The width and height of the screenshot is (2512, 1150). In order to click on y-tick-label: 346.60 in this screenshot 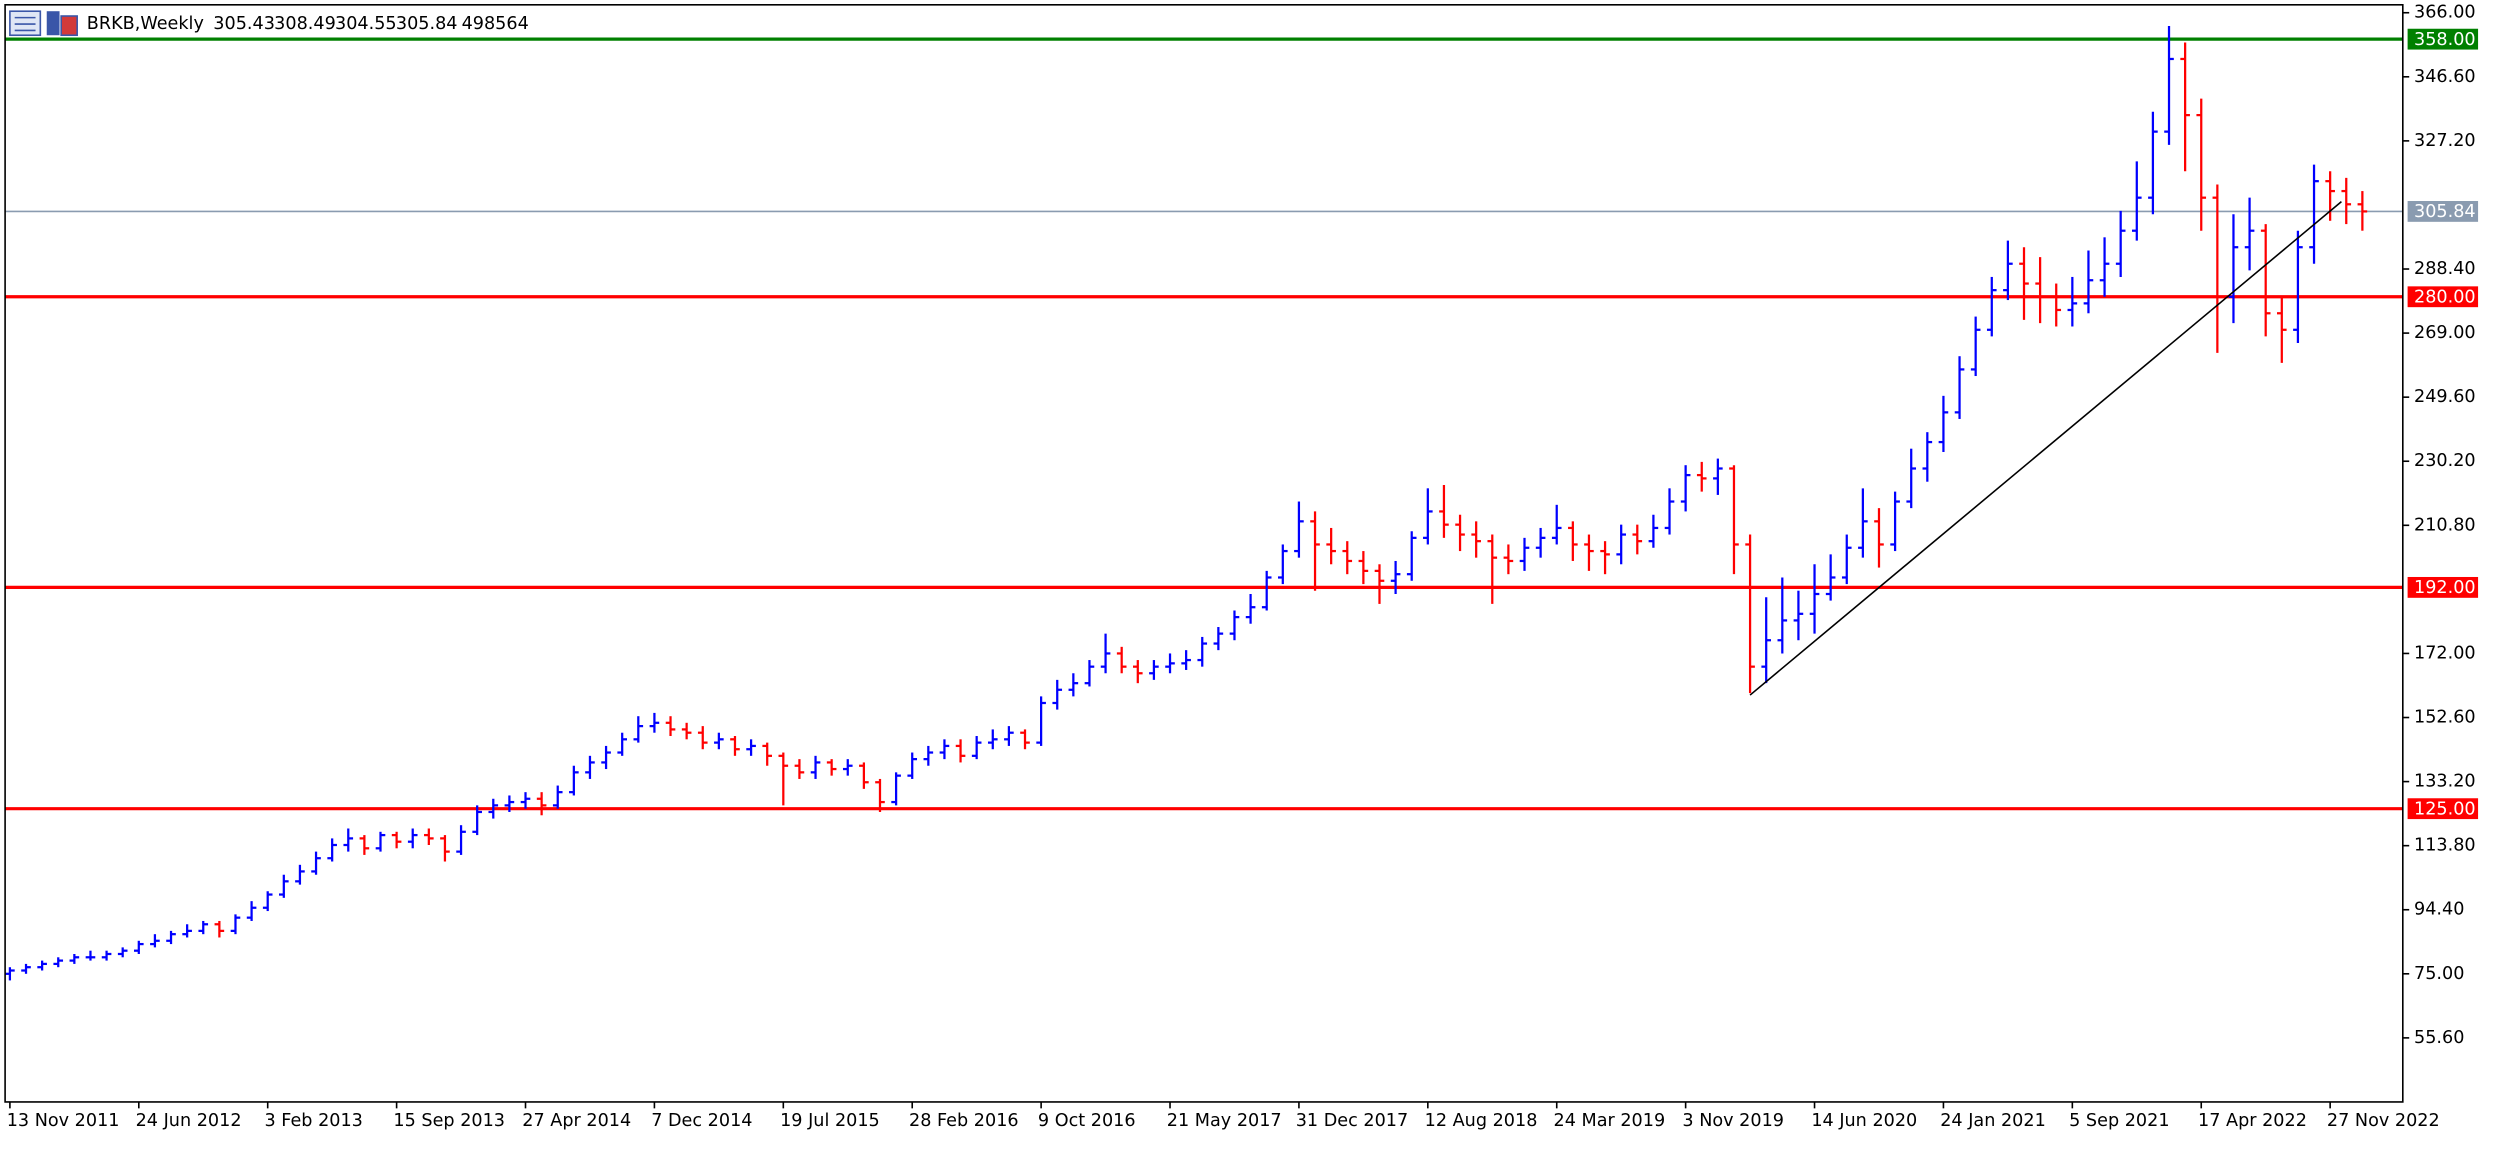, I will do `click(2445, 77)`.